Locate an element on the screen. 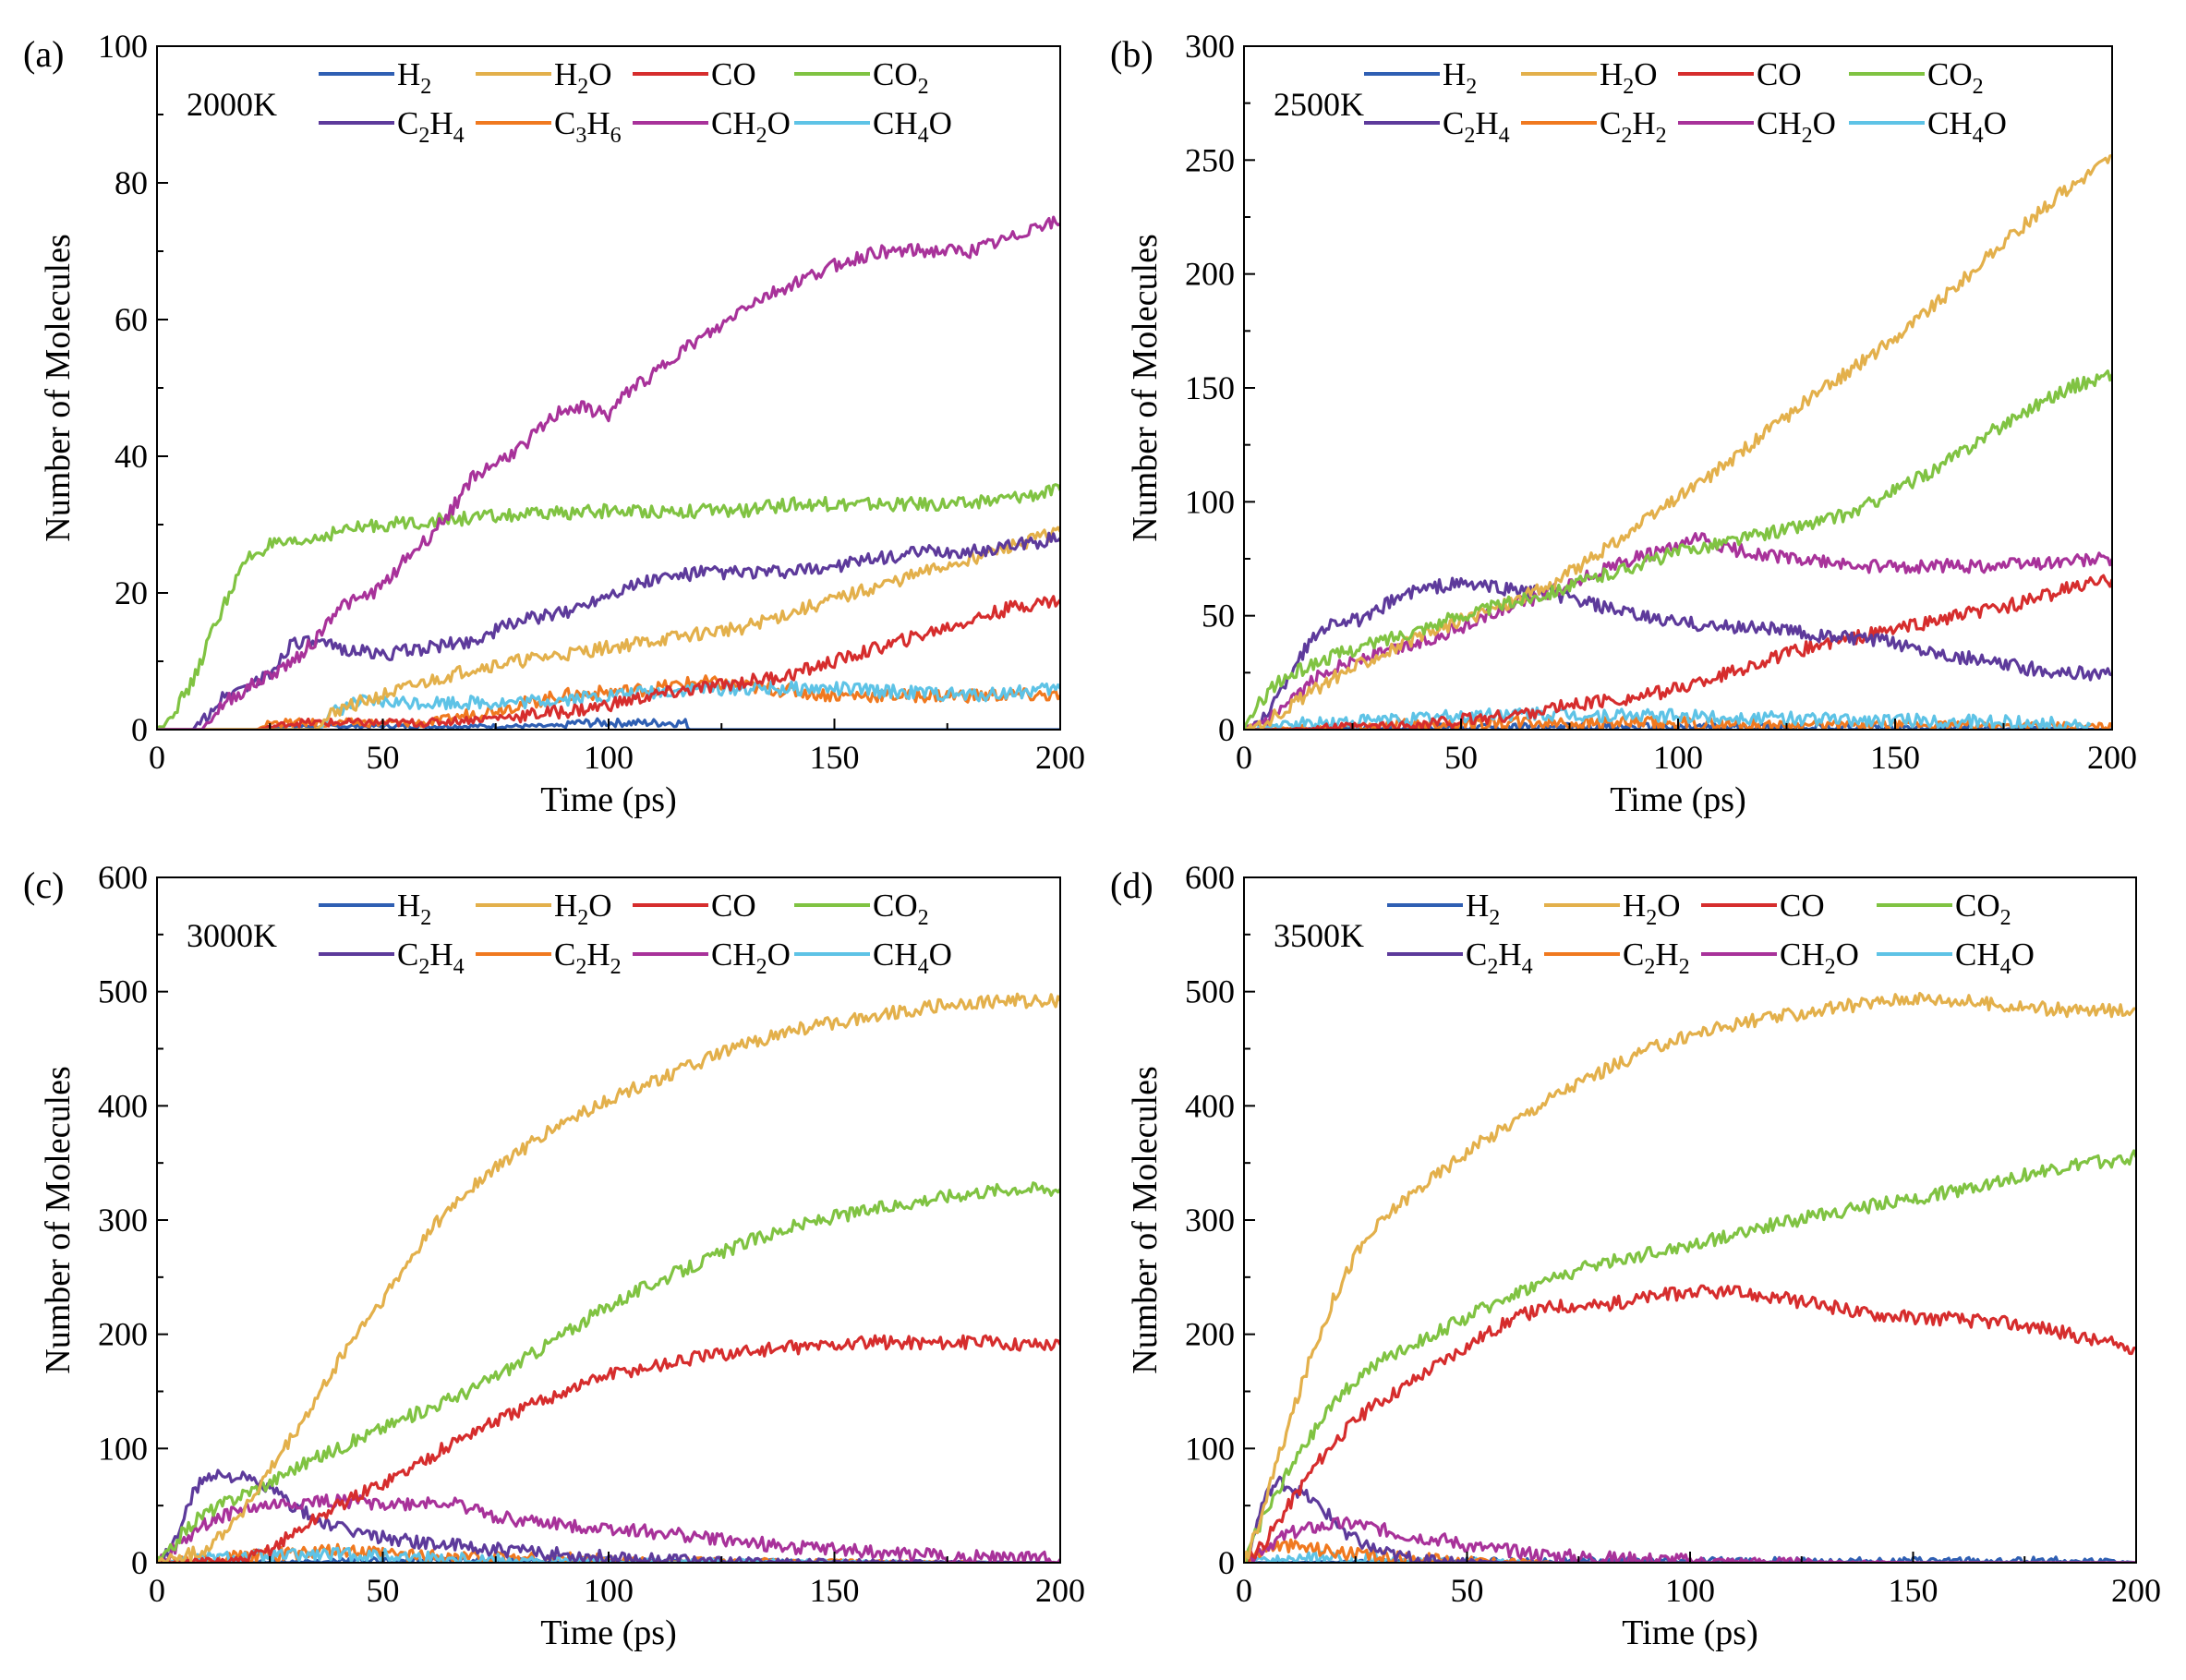  y-tick-label: 80 is located at coordinates (131, 182).